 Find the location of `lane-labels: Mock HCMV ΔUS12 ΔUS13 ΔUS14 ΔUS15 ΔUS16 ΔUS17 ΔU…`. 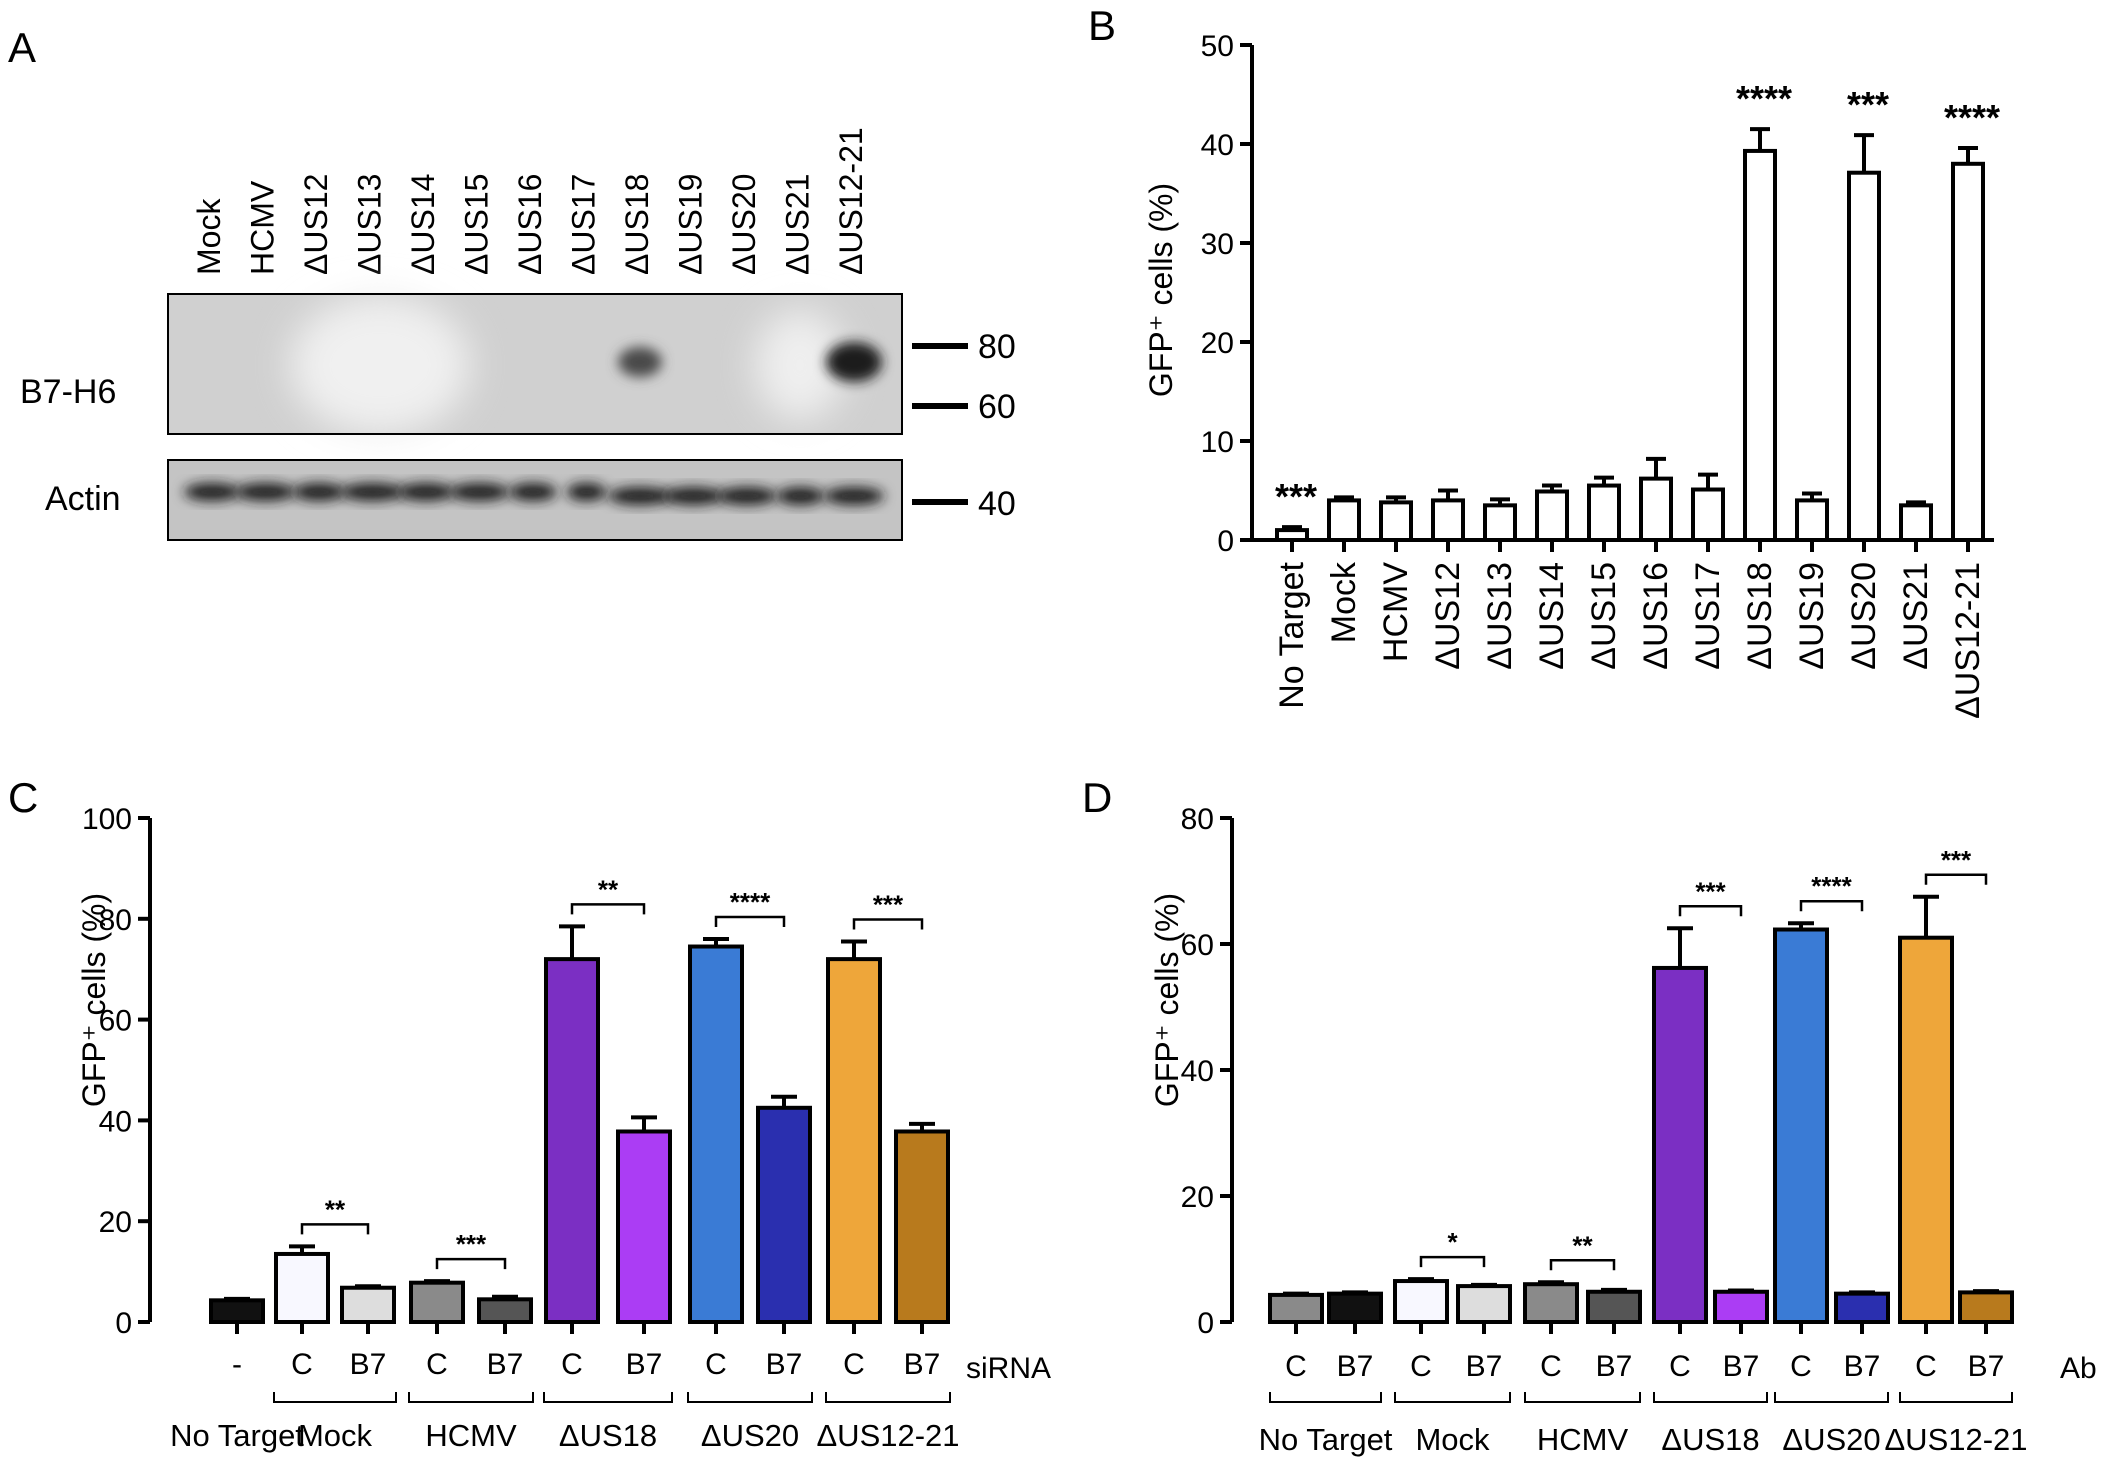

lane-labels: Mock HCMV ΔUS12 ΔUS13 ΔUS14 ΔUS15 ΔUS16 ΔUS17 ΔU… is located at coordinates (530, 201).